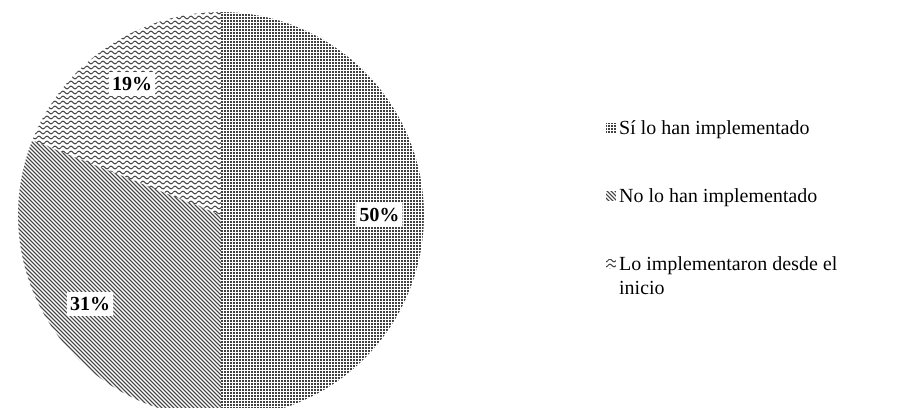 This screenshot has width=917, height=415. What do you see at coordinates (132, 84) in the screenshot?
I see `data-label: 19%` at bounding box center [132, 84].